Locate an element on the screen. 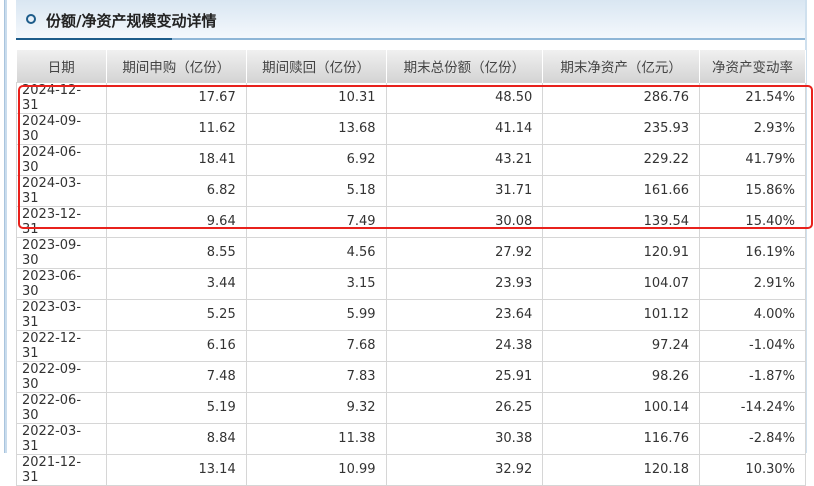 Image resolution: width=814 pixels, height=486 pixels. table-cell: 98.26 is located at coordinates (621, 376).